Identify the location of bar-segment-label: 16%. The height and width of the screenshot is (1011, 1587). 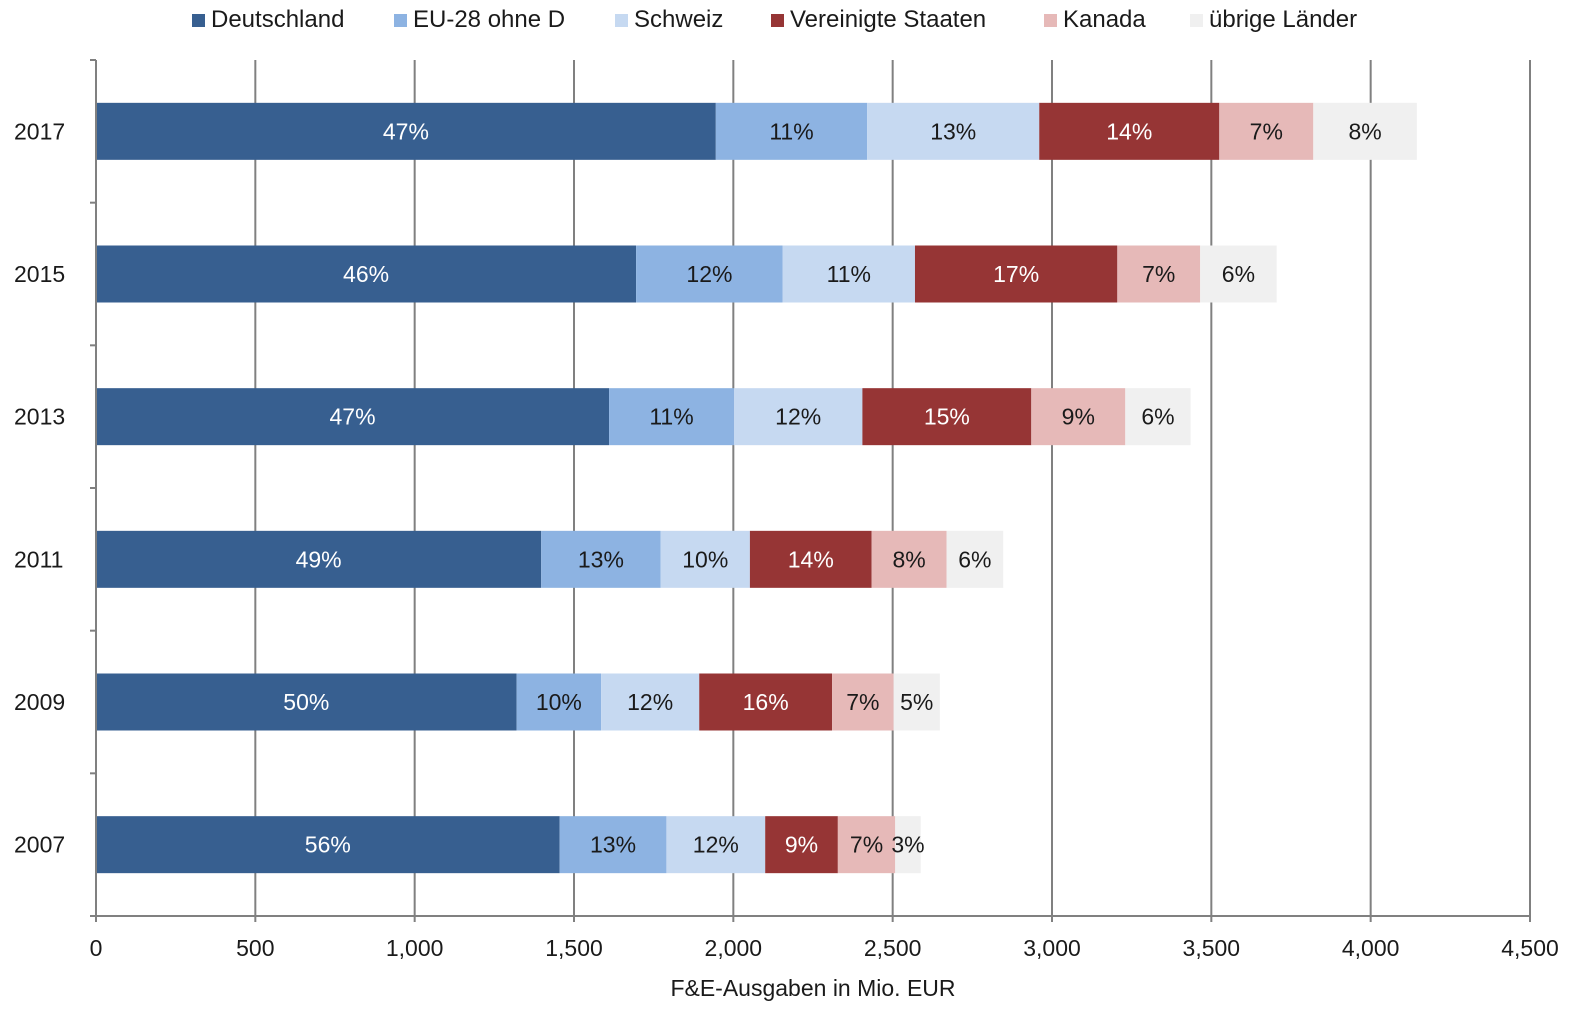
(766, 702).